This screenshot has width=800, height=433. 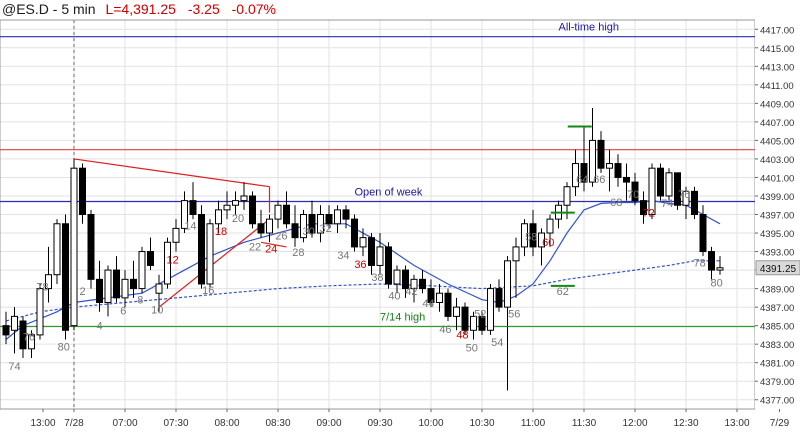 I want to click on x-tick-label: 07:00, so click(x=124, y=423).